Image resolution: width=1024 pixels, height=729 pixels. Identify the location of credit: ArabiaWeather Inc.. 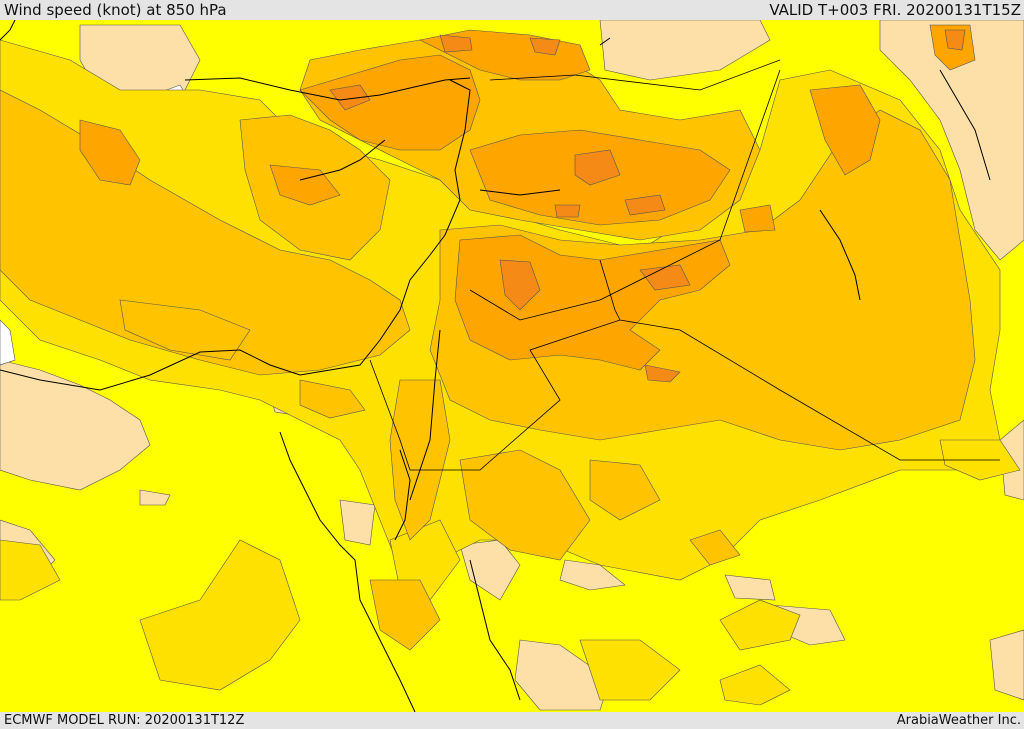
(958, 720).